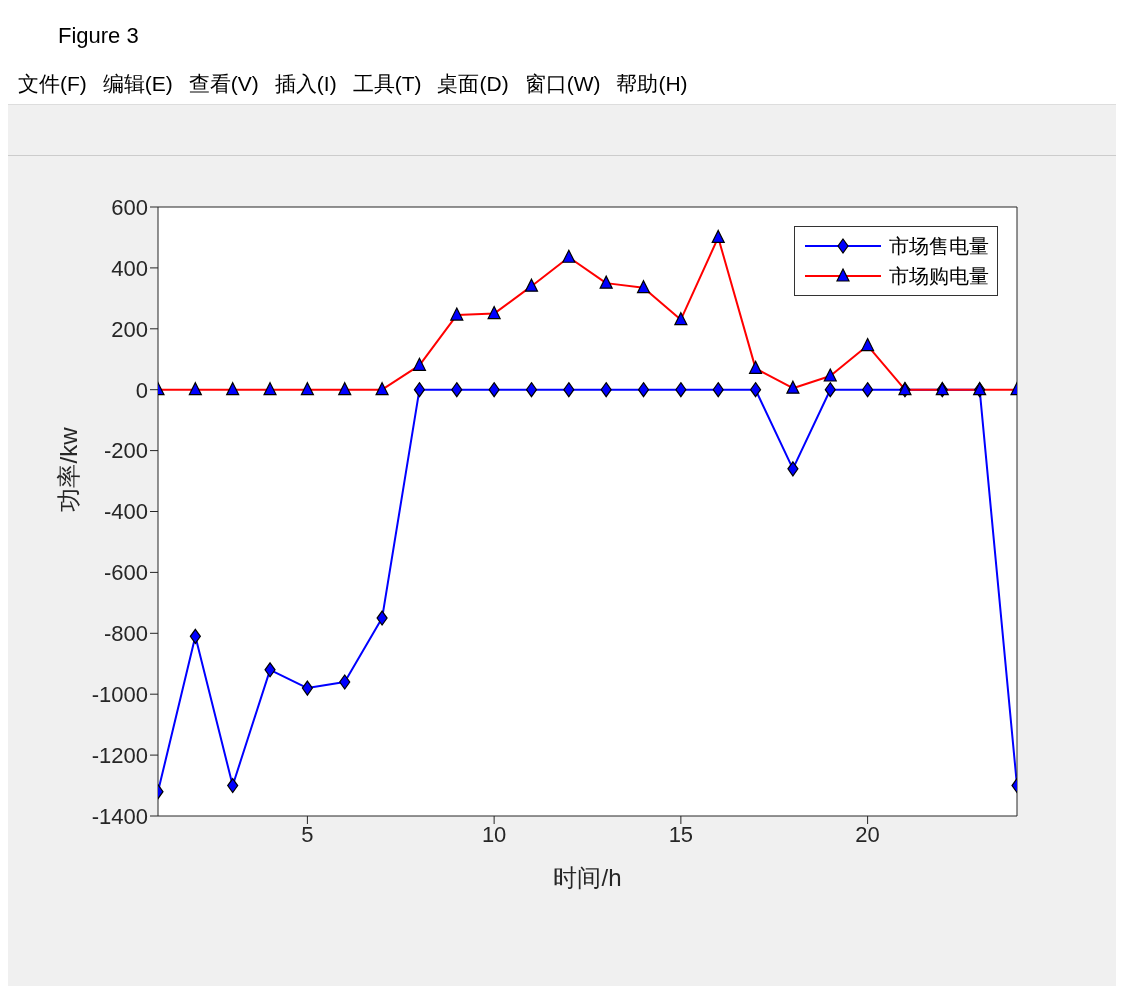  I want to click on text: 帮助(H), so click(652, 84).